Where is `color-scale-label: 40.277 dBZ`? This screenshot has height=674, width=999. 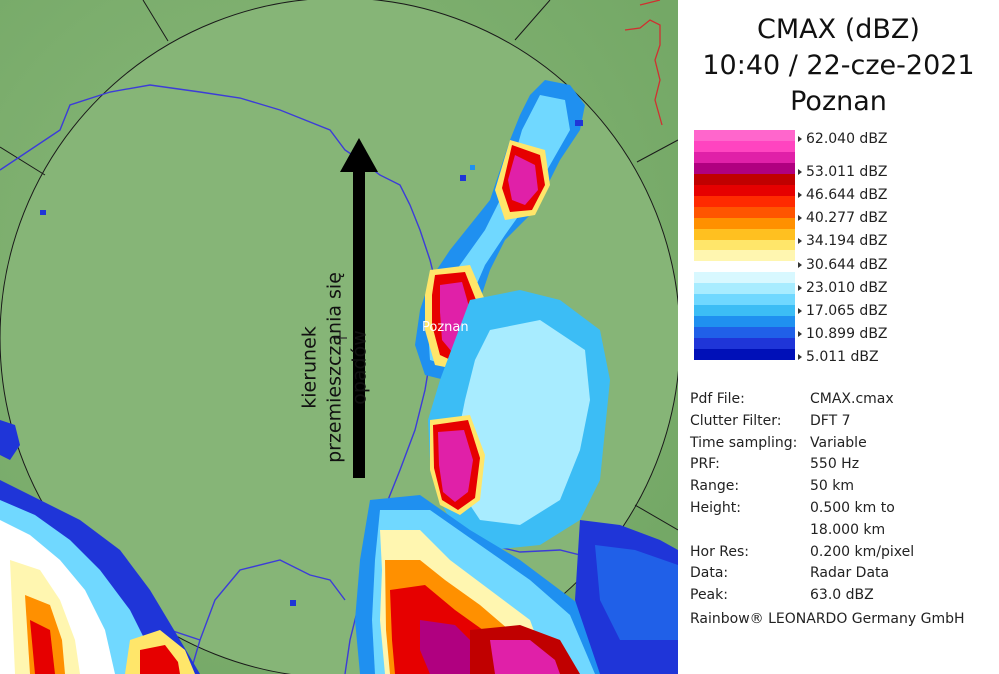 color-scale-label: 40.277 dBZ is located at coordinates (843, 218).